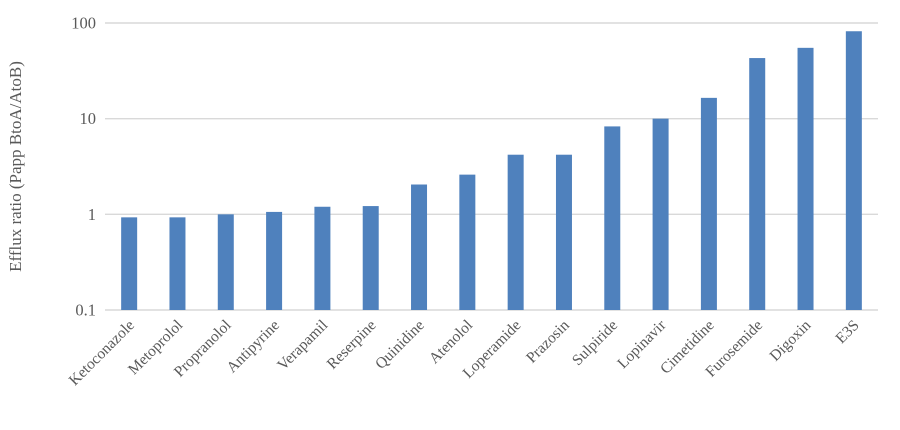  Describe the element at coordinates (370, 258) in the screenshot. I see `bar-reserpine` at that location.